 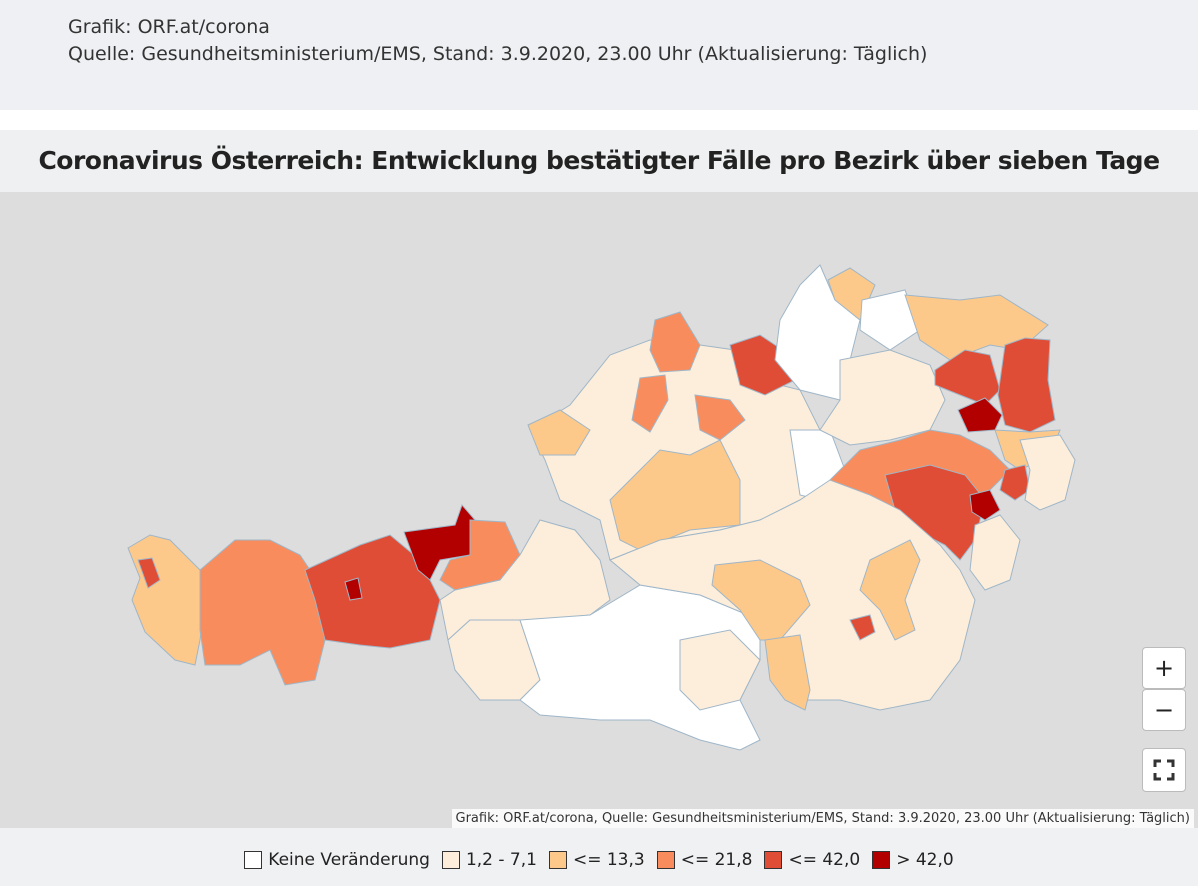 I want to click on legend-item: > 42,0, so click(x=913, y=860).